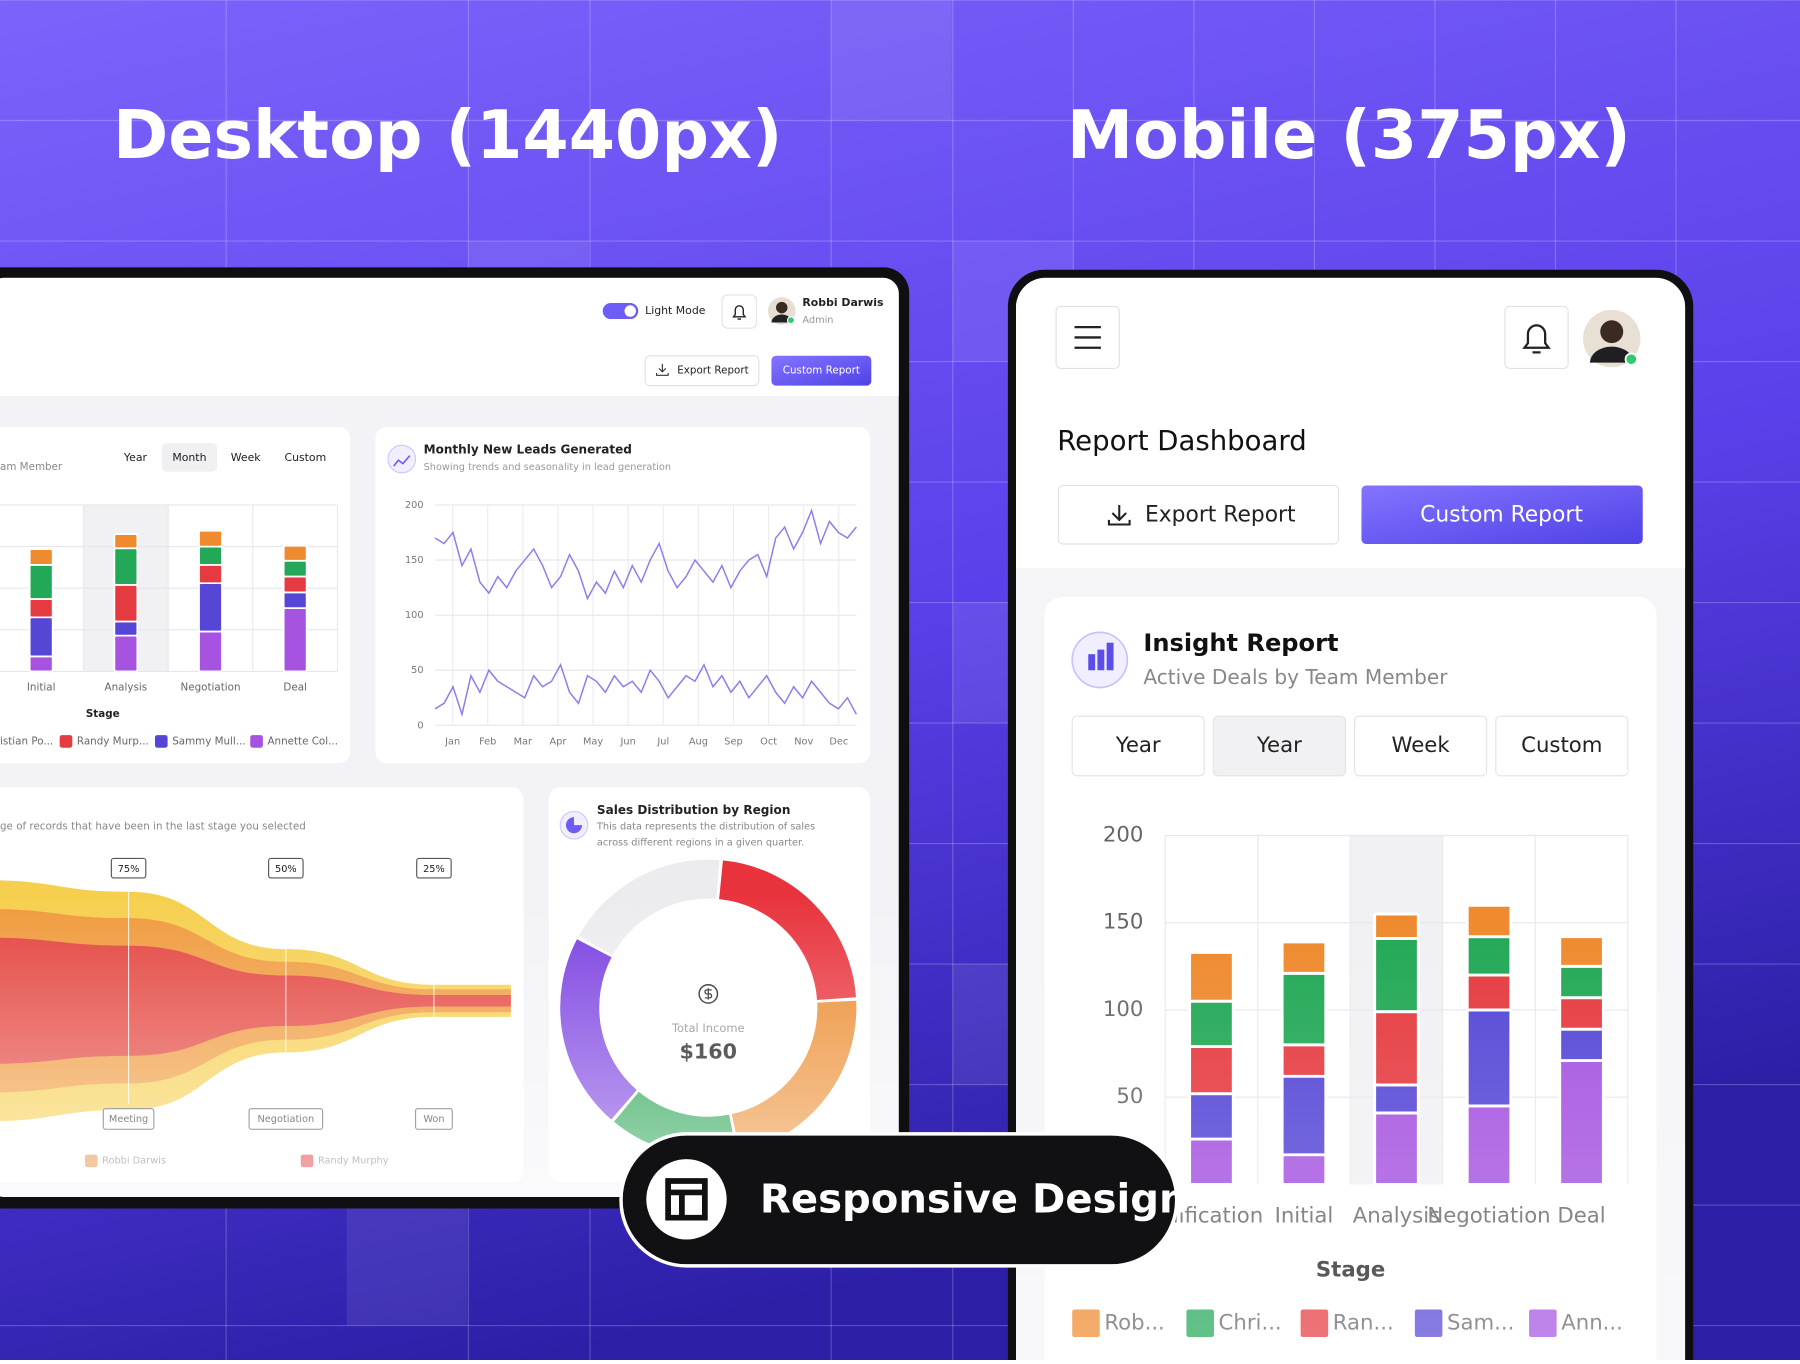 The image size is (1800, 1364). I want to click on legend-swatch, so click(66, 741).